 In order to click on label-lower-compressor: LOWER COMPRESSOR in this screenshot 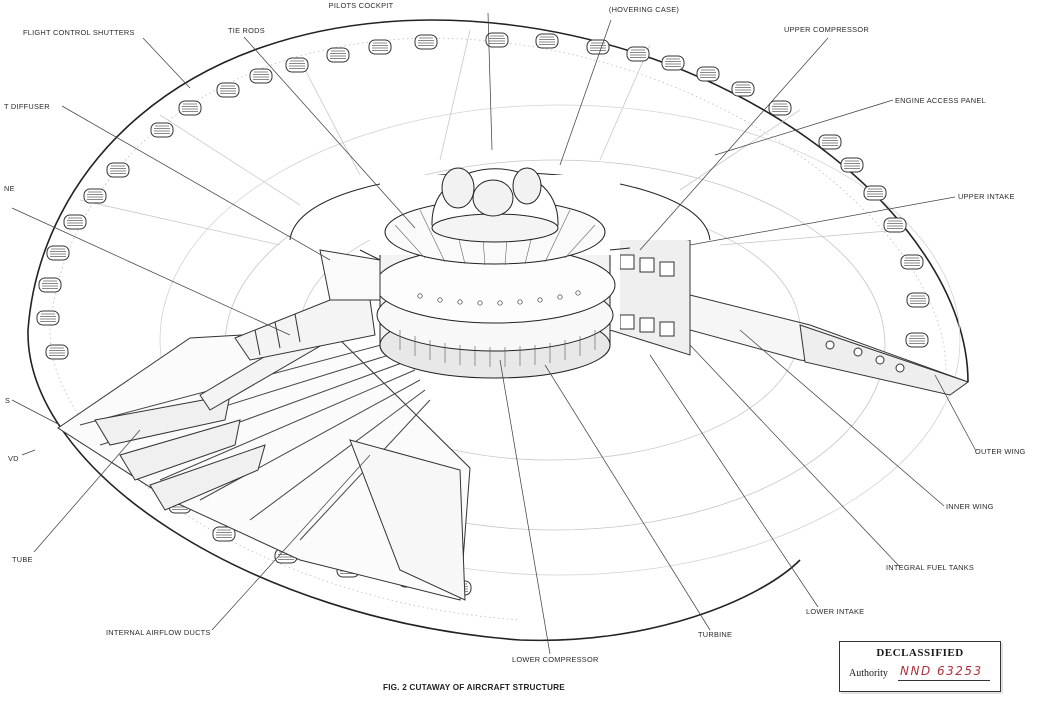, I will do `click(555, 659)`.